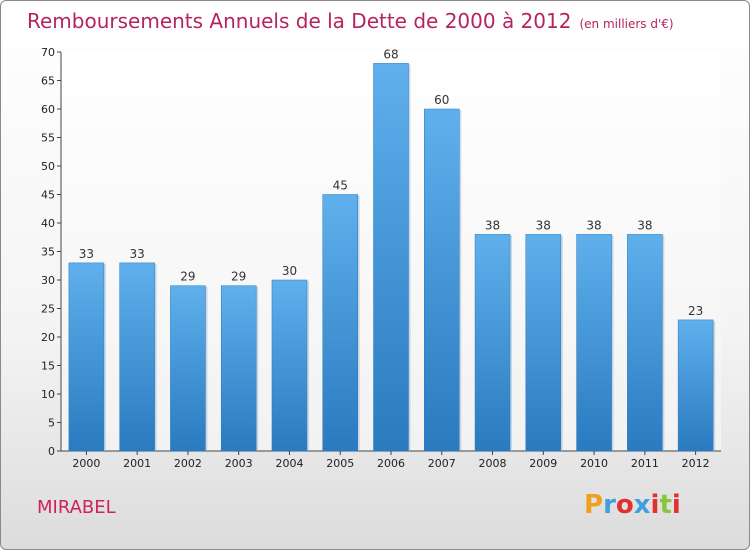  Describe the element at coordinates (48, 109) in the screenshot. I see `y-tick-label: 60` at that location.